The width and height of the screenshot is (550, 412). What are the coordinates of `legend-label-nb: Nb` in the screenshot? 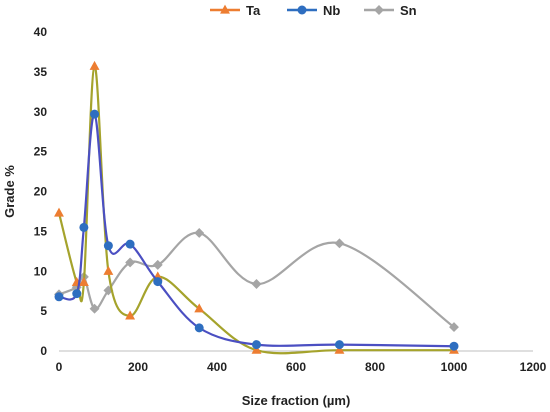 It's located at (331, 10).